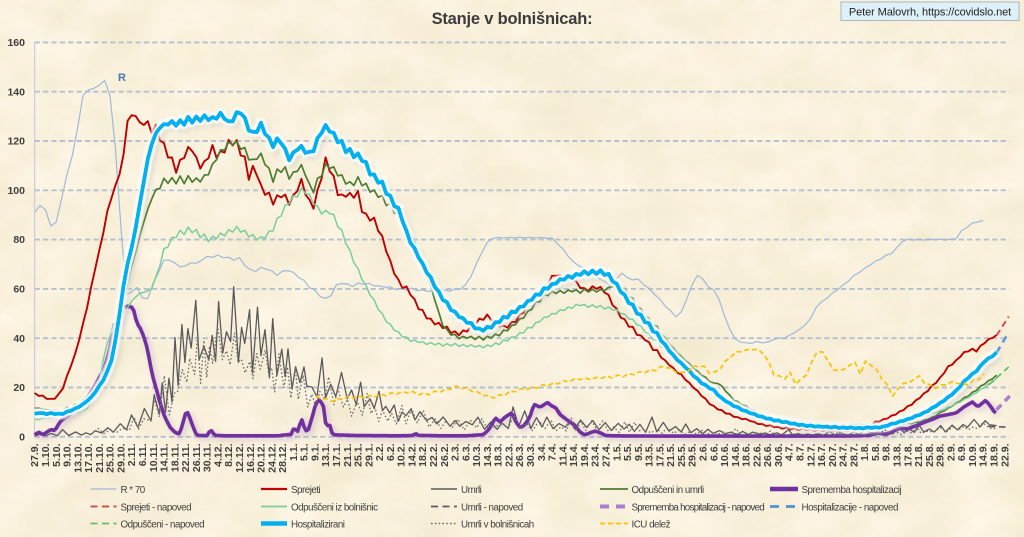 Image resolution: width=1024 pixels, height=537 pixels. Describe the element at coordinates (852, 490) in the screenshot. I see `svg-text: Sprememba hospitalizacij` at that location.